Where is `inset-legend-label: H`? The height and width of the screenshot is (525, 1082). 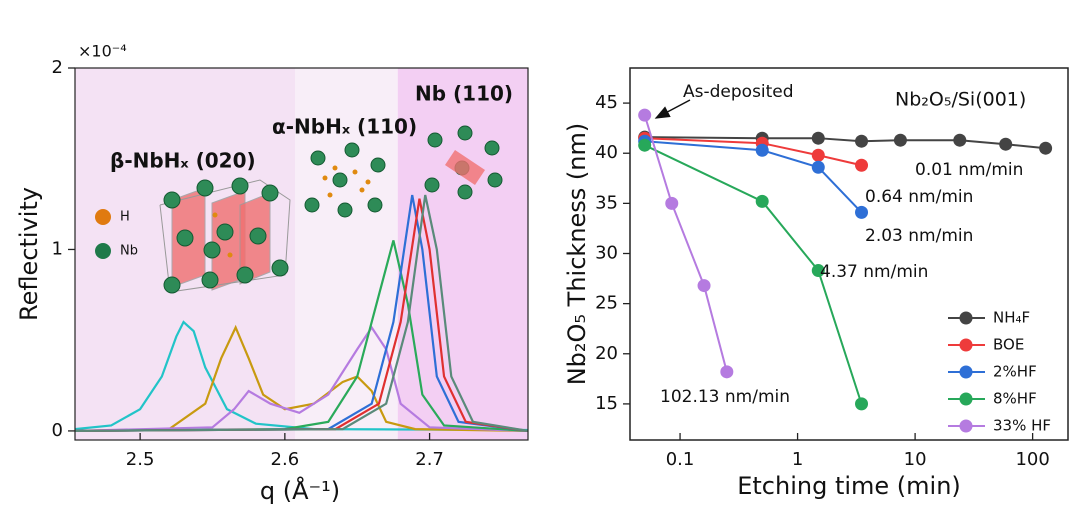 inset-legend-label: H is located at coordinates (125, 217).